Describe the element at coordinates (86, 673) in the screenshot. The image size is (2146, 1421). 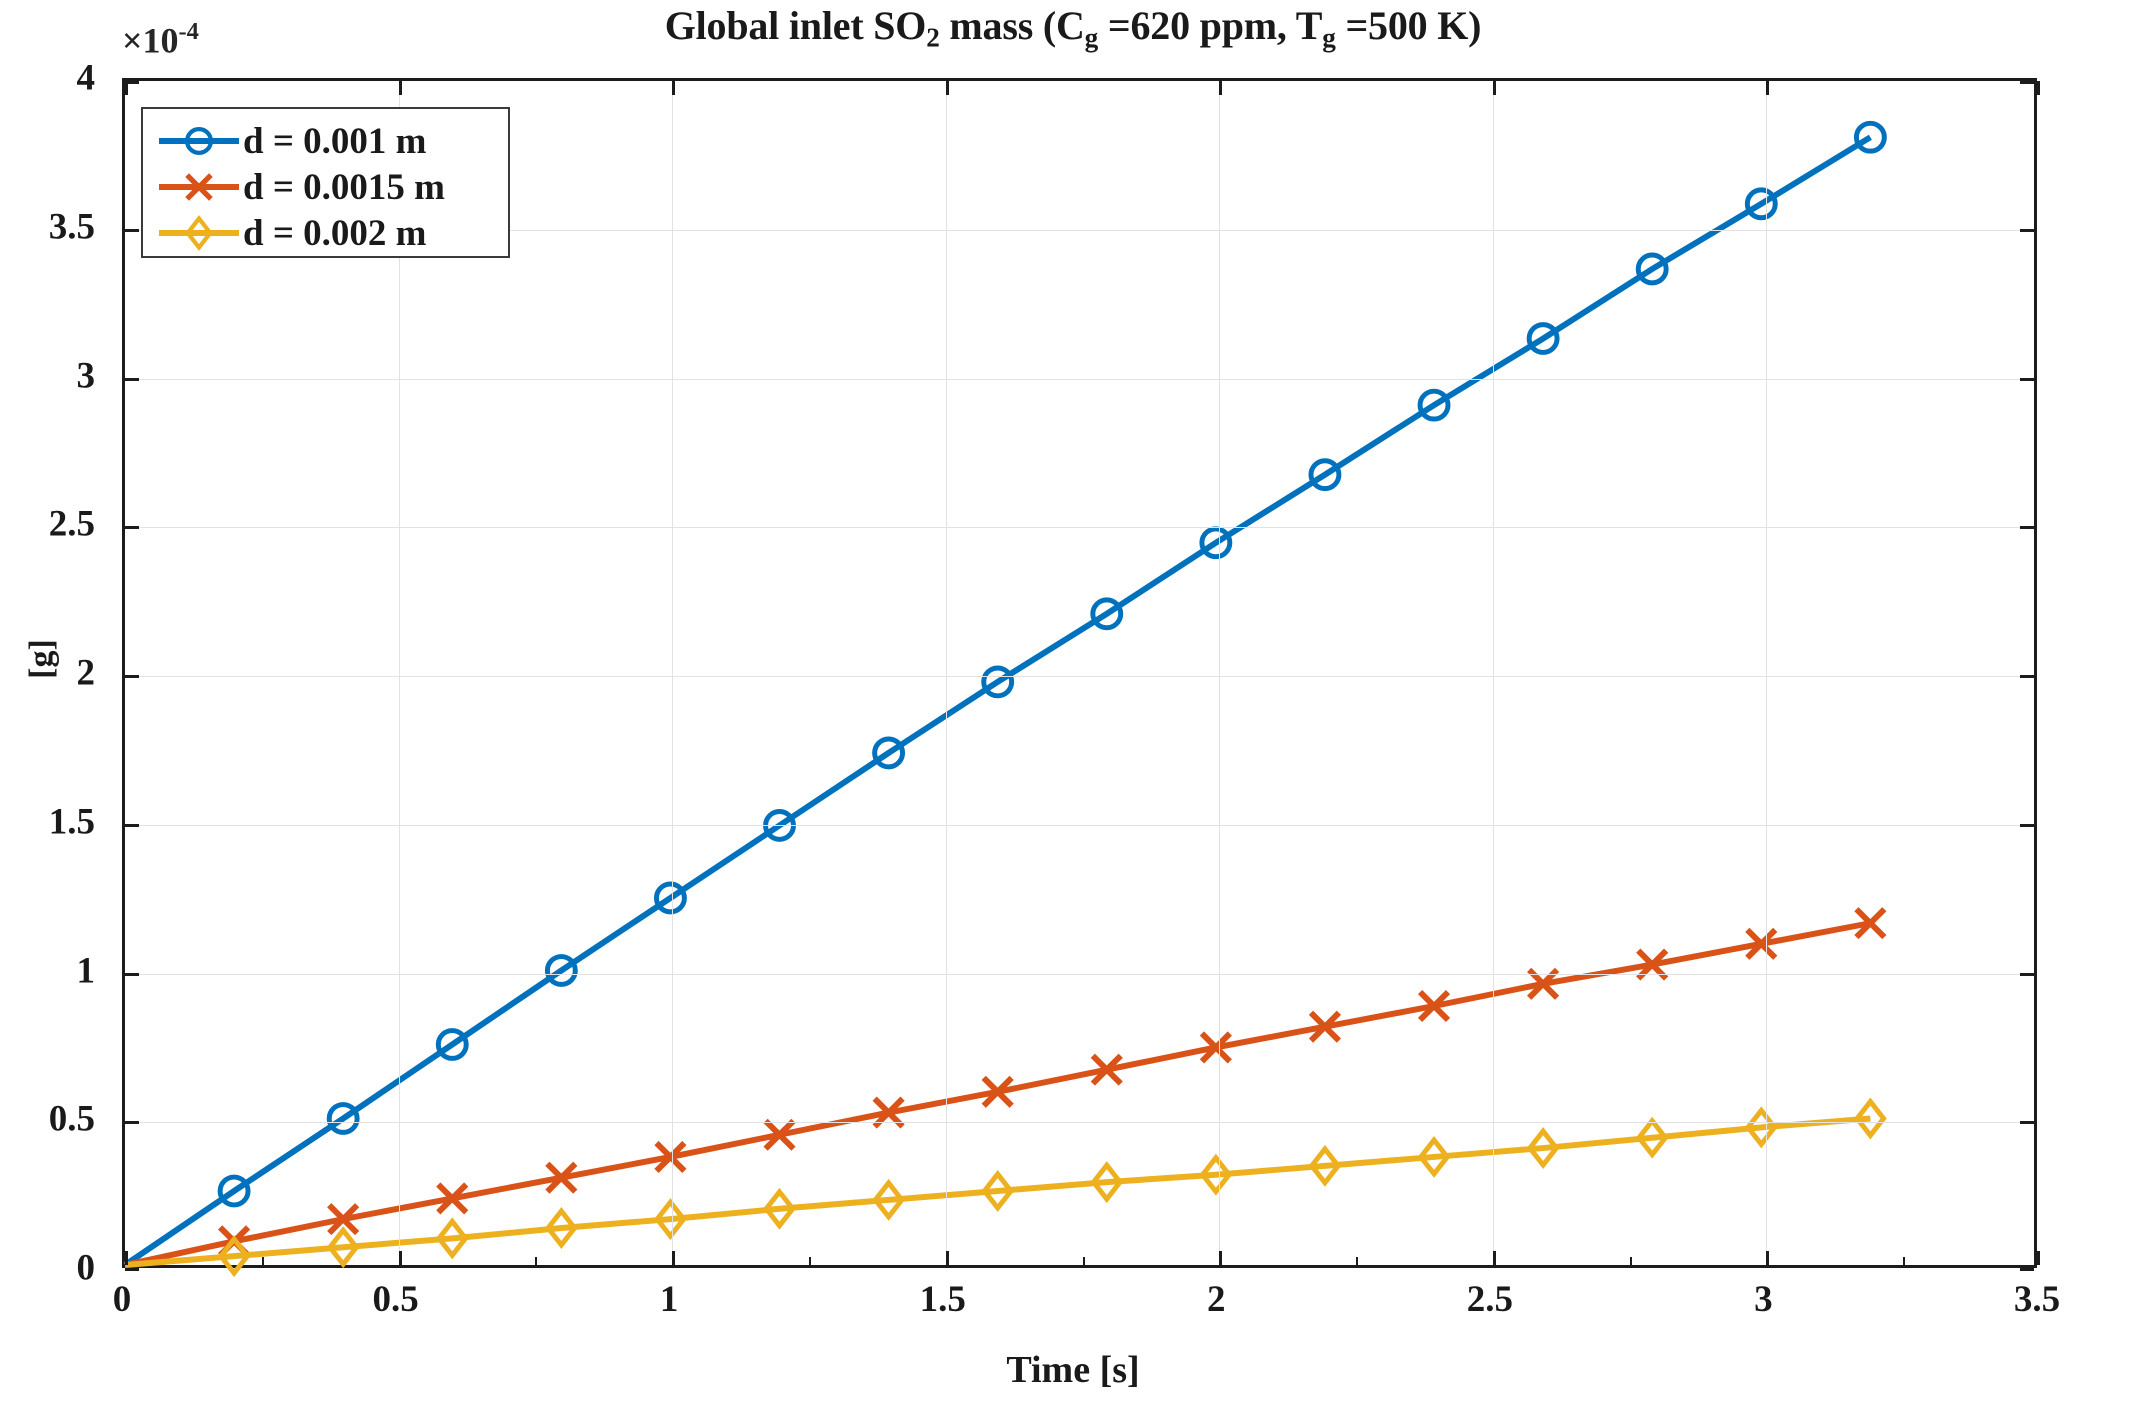
I see `y-tick-label: 2` at that location.